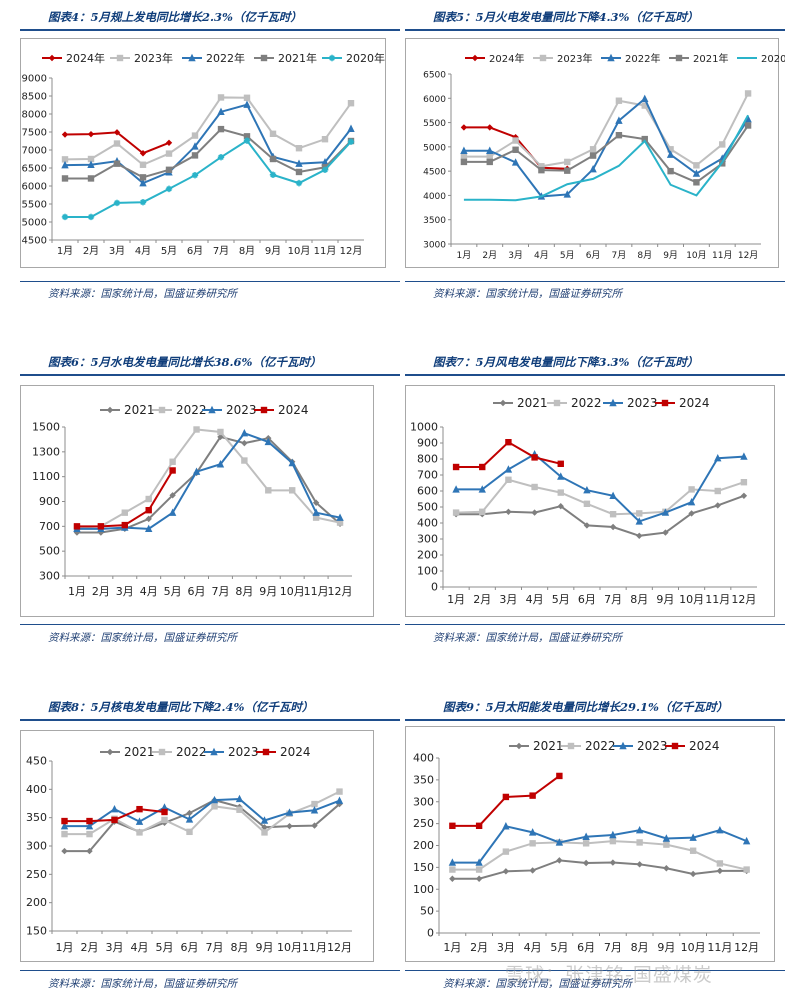 This screenshot has height=1001, width=800. What do you see at coordinates (65, 164) in the screenshot?
I see `data-point: 2022年 1月: 6580` at bounding box center [65, 164].